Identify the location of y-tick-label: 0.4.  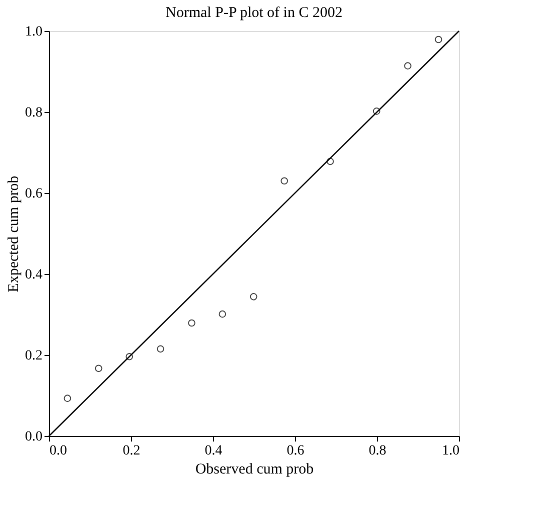
(33, 275).